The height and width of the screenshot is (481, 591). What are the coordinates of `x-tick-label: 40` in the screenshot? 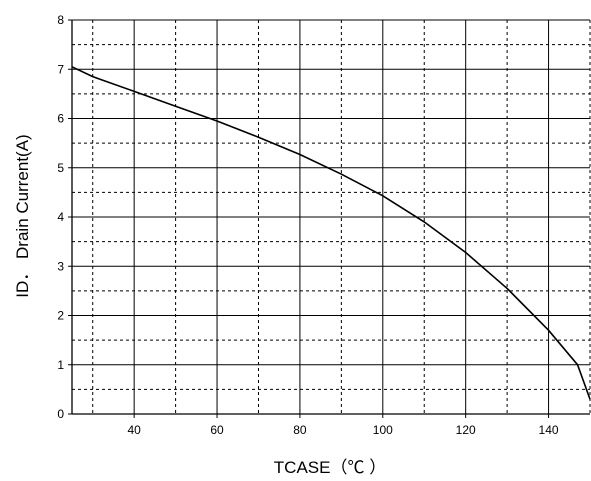 It's located at (134, 430).